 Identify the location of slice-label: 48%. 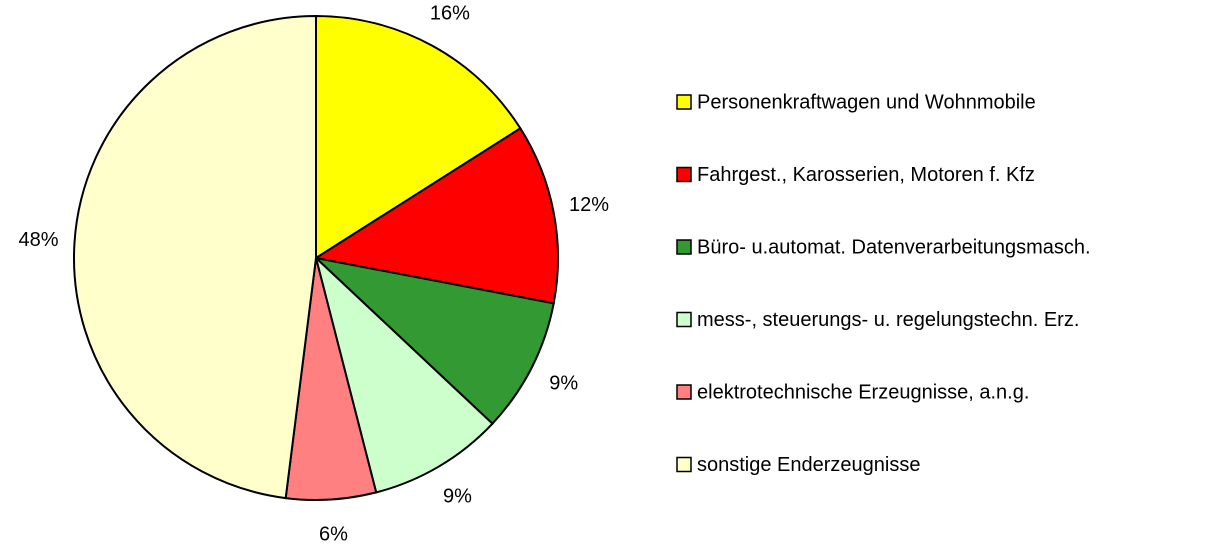
(39, 240).